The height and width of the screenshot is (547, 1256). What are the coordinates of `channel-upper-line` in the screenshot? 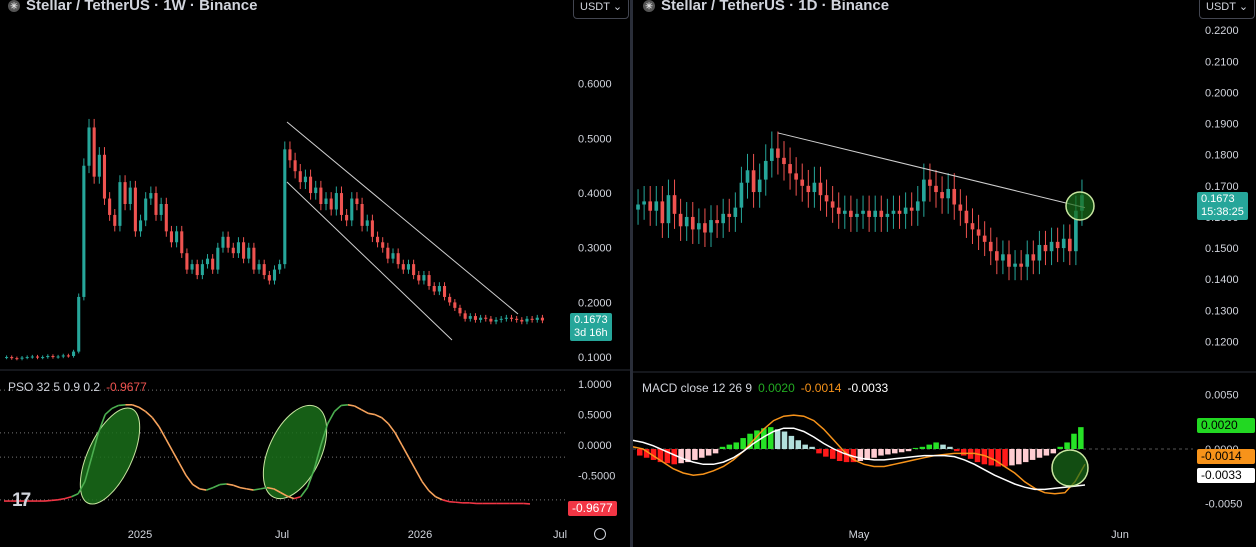 It's located at (402, 218).